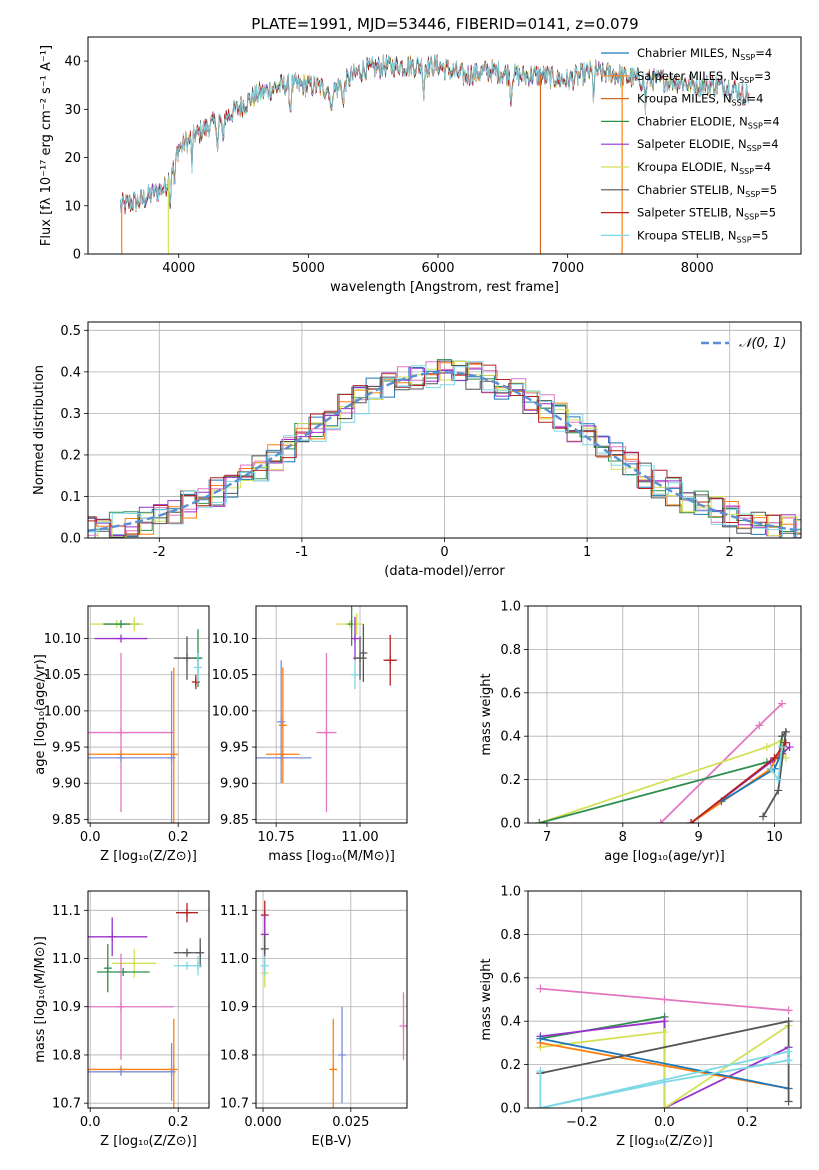 The height and width of the screenshot is (1170, 819). I want to click on histogram-salpeter-elodie, so click(444, 452).